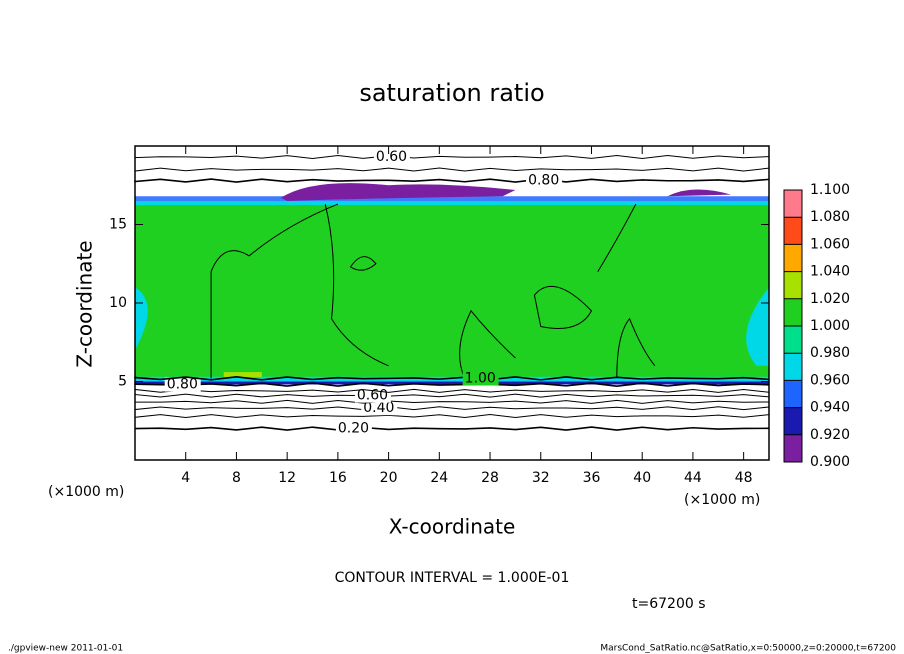  I want to click on x-tick-label: 24, so click(439, 478).